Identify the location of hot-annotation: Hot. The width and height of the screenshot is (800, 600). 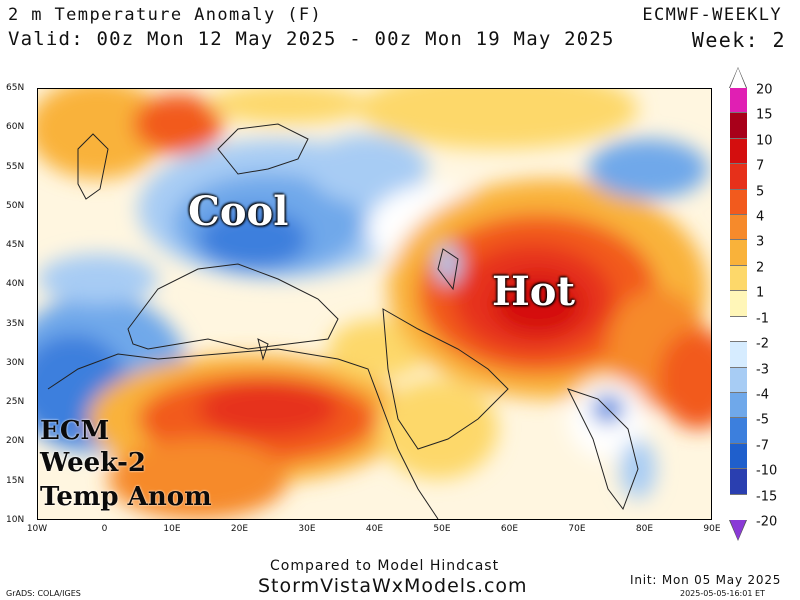
(533, 291).